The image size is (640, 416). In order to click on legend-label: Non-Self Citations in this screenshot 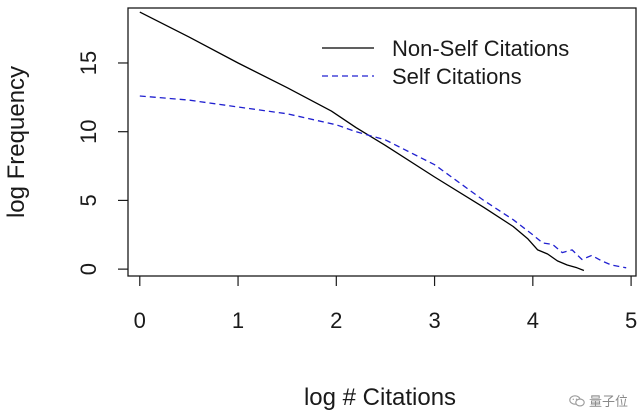, I will do `click(480, 48)`.